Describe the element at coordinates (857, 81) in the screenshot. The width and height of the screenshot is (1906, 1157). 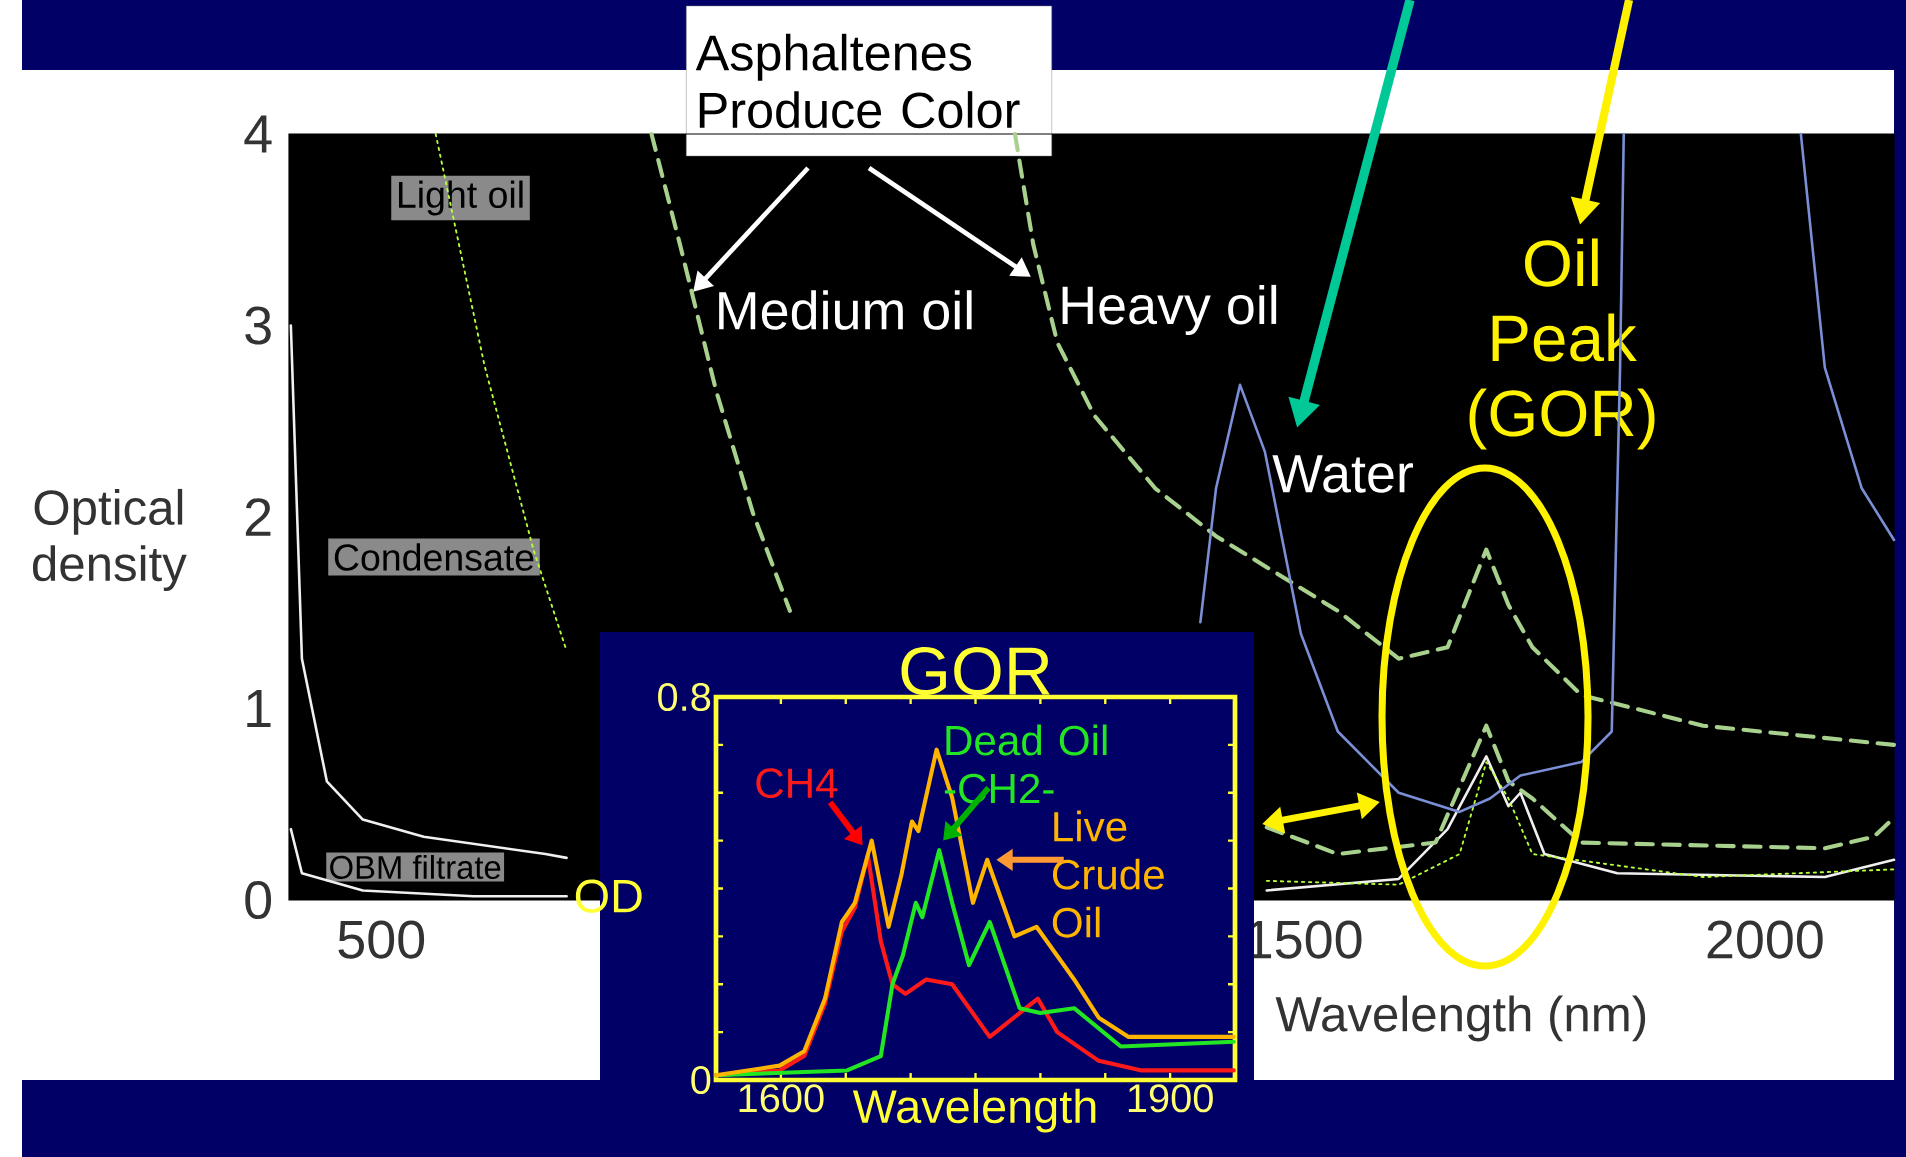
I see `text: Asphaltenes Produce Color` at that location.